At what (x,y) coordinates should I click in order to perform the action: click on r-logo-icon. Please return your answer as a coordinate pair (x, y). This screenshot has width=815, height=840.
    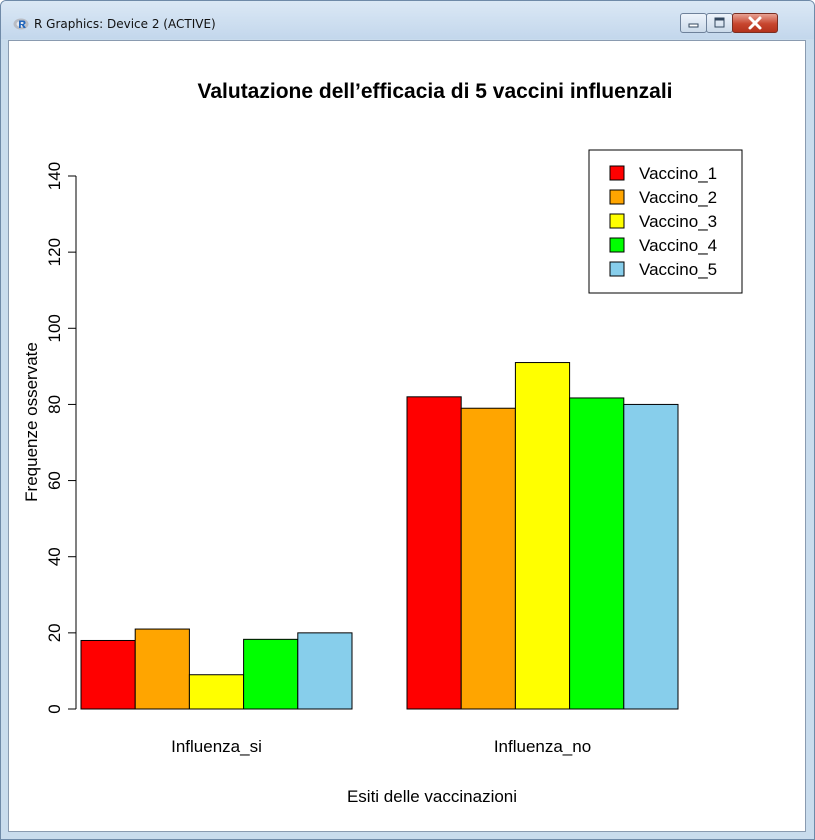
    Looking at the image, I should click on (21, 24).